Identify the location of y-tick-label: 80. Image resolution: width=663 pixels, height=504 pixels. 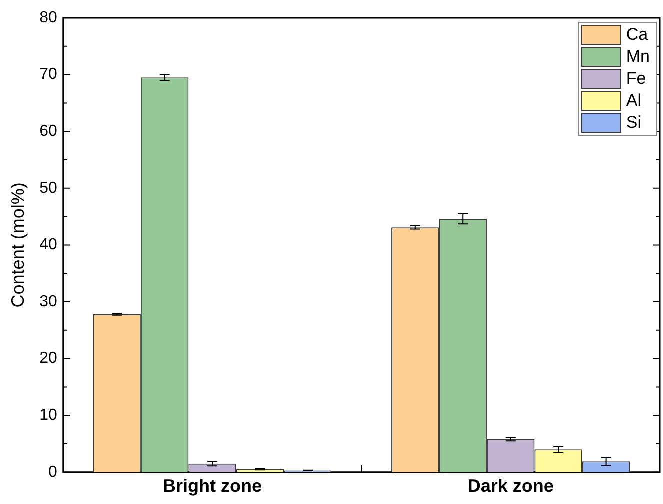
(49, 17).